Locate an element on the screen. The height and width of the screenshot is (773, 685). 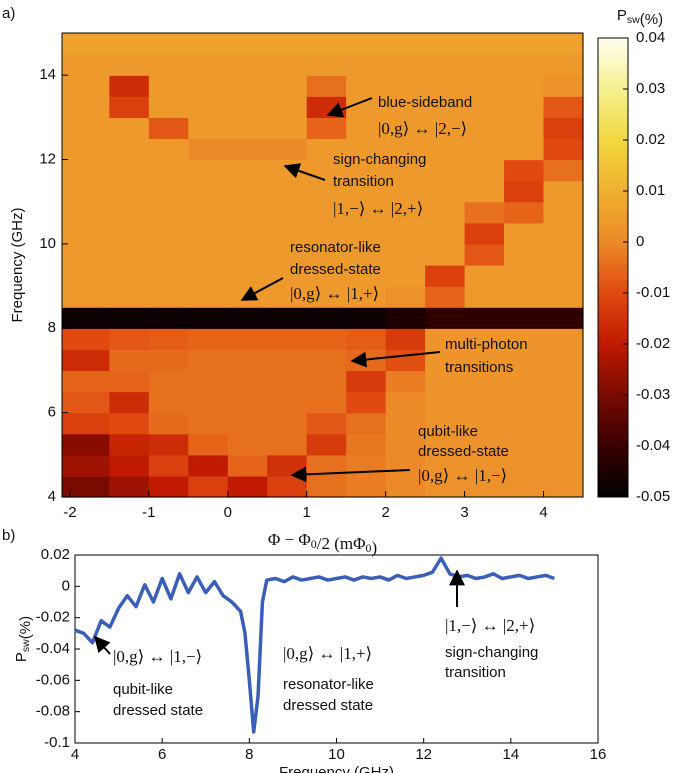
annotation: multi-photon is located at coordinates (486, 344).